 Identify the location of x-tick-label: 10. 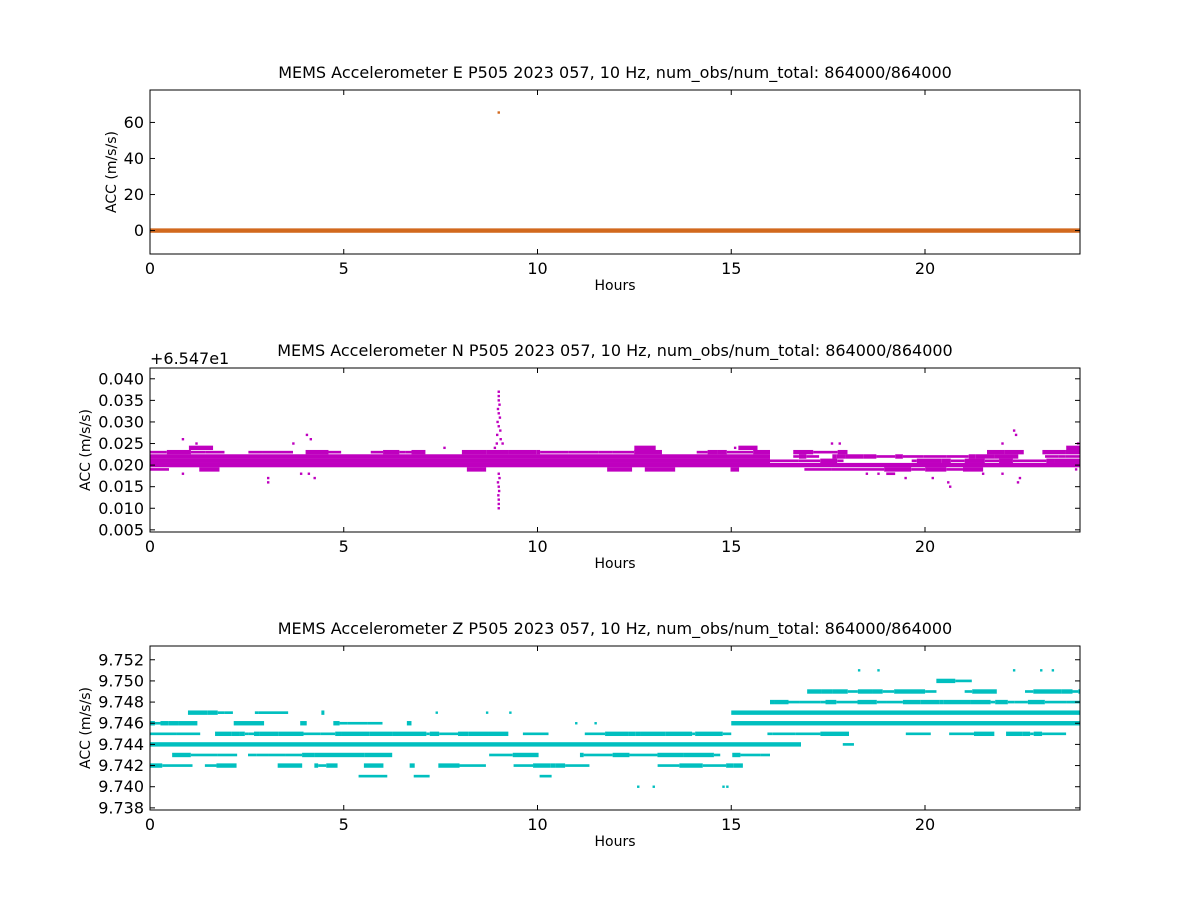
(537, 546).